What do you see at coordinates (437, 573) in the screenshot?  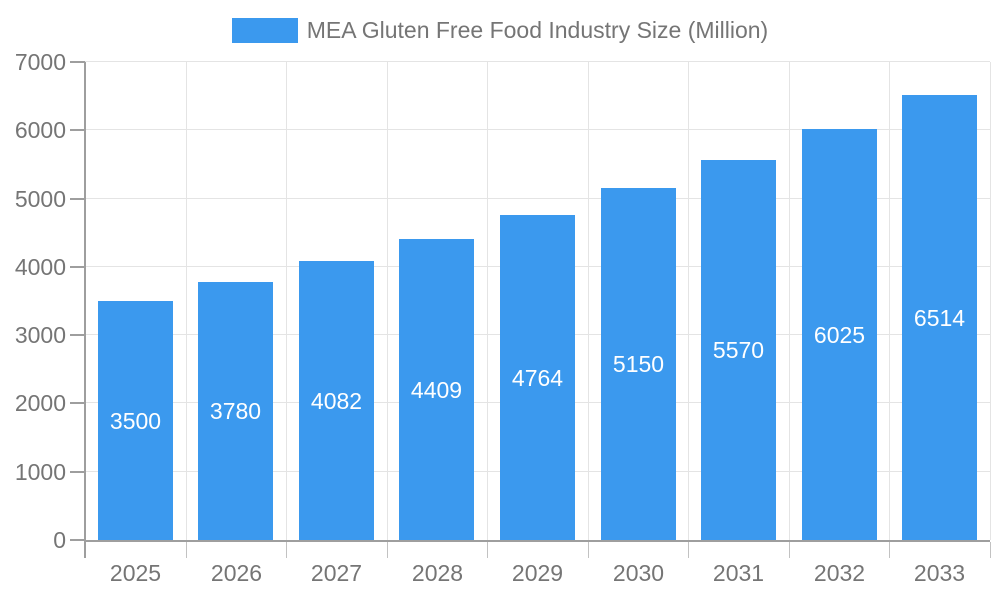 I see `x-axis-label: 2028` at bounding box center [437, 573].